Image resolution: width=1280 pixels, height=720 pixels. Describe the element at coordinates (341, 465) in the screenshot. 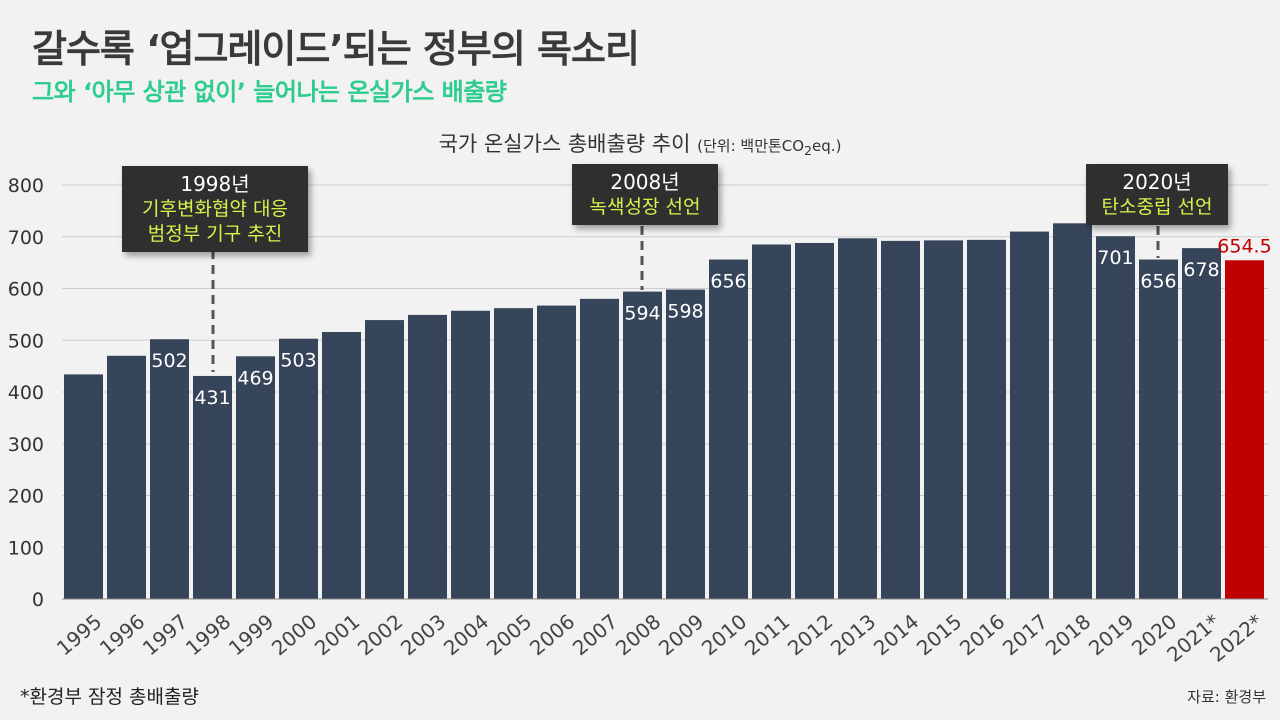

I see `bar-2001` at that location.